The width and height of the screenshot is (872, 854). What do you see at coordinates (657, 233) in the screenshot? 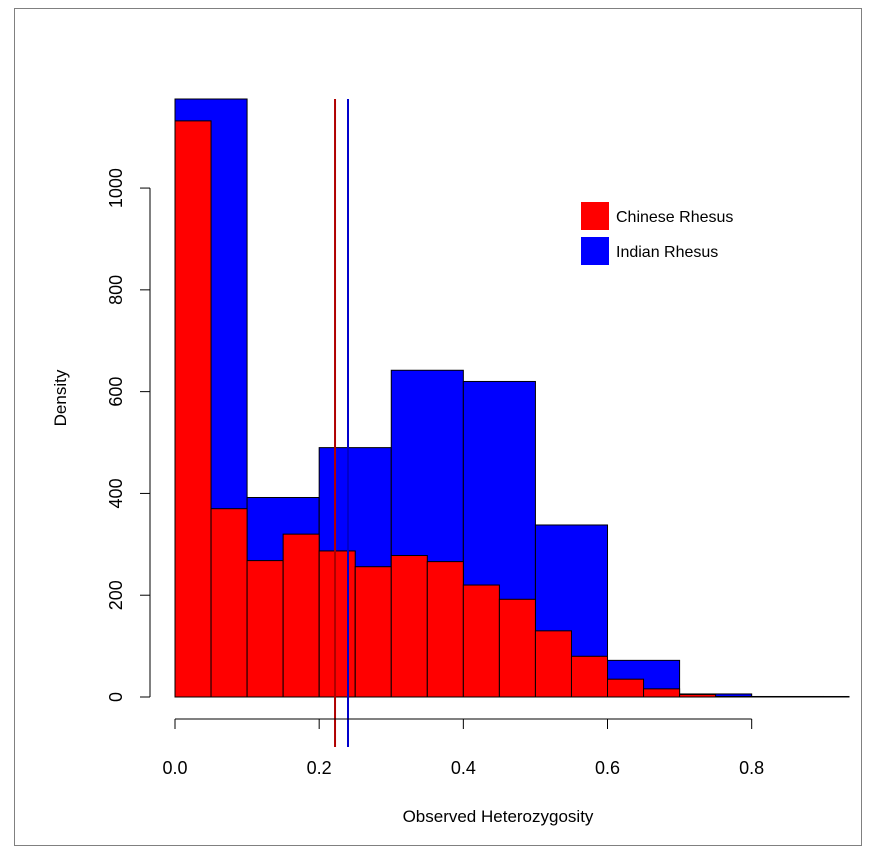
I see `legend: Chinese Rhesus Indian Rhesus` at bounding box center [657, 233].